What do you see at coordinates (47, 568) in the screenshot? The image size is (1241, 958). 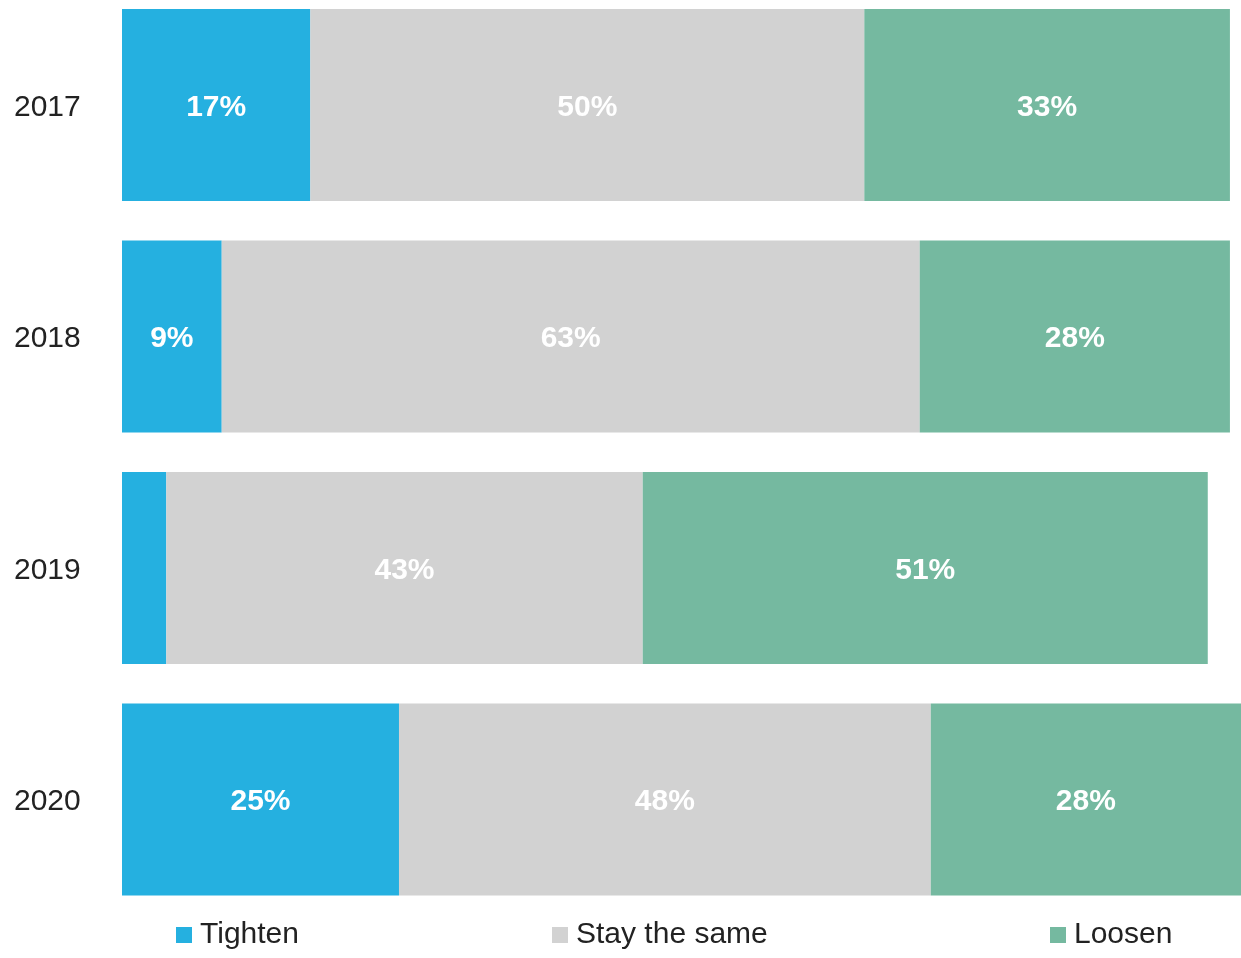 I see `y-tick-label: 2019` at bounding box center [47, 568].